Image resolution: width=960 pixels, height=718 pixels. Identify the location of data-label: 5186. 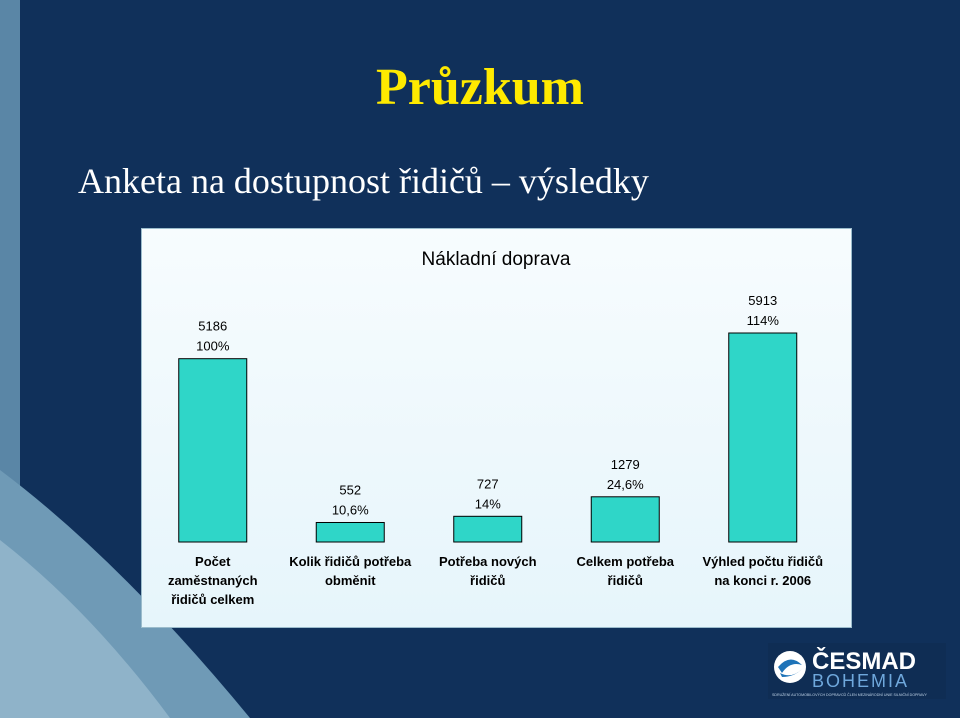
(212, 326).